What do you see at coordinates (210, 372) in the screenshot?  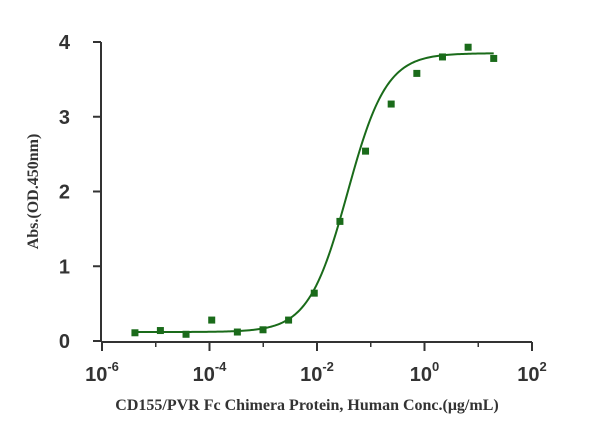 I see `x-tick-label: 10⁻⁴` at bounding box center [210, 372].